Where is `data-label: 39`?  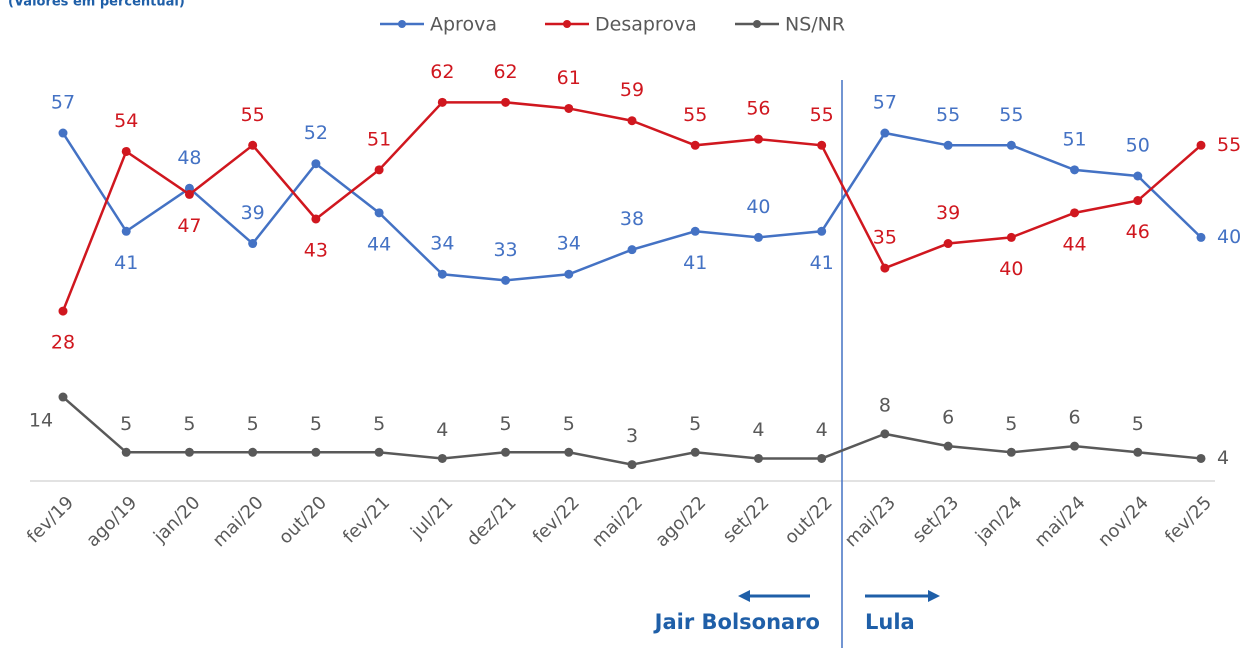 data-label: 39 is located at coordinates (253, 213).